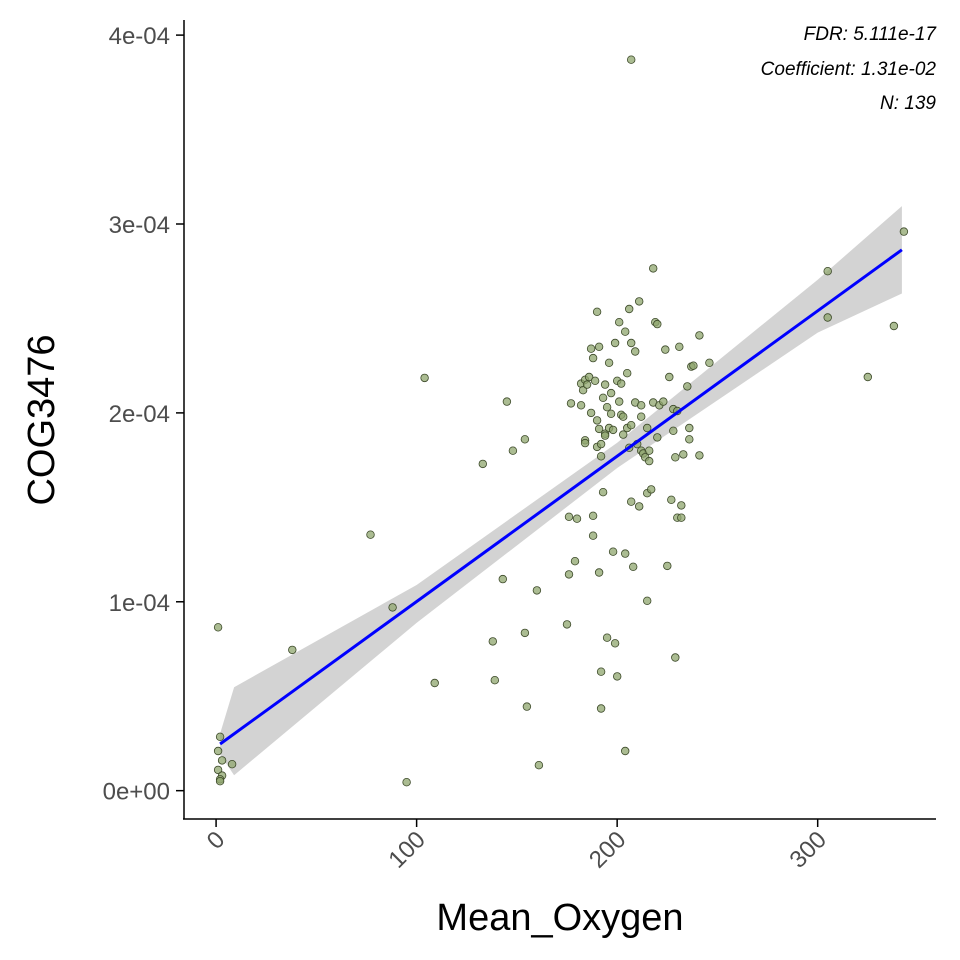  What do you see at coordinates (42, 419) in the screenshot?
I see `y-axis-title: COG3476` at bounding box center [42, 419].